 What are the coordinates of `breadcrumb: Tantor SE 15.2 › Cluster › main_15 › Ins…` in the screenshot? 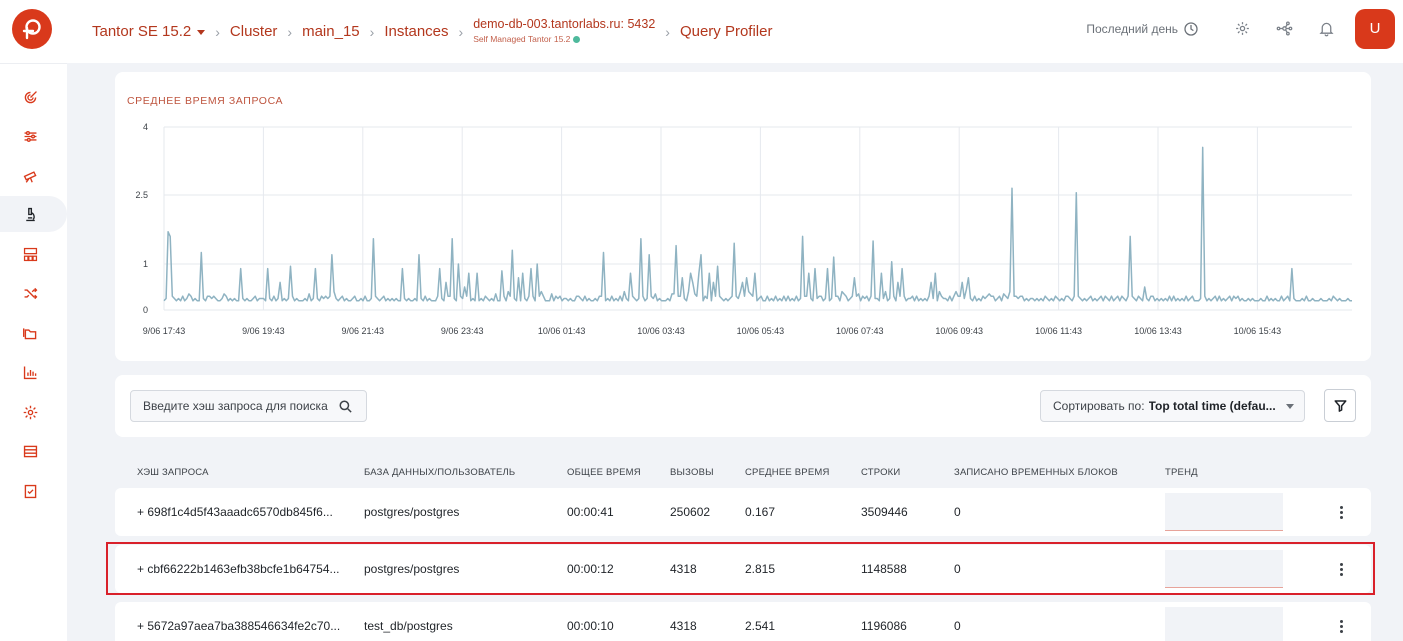 It's located at (432, 31).